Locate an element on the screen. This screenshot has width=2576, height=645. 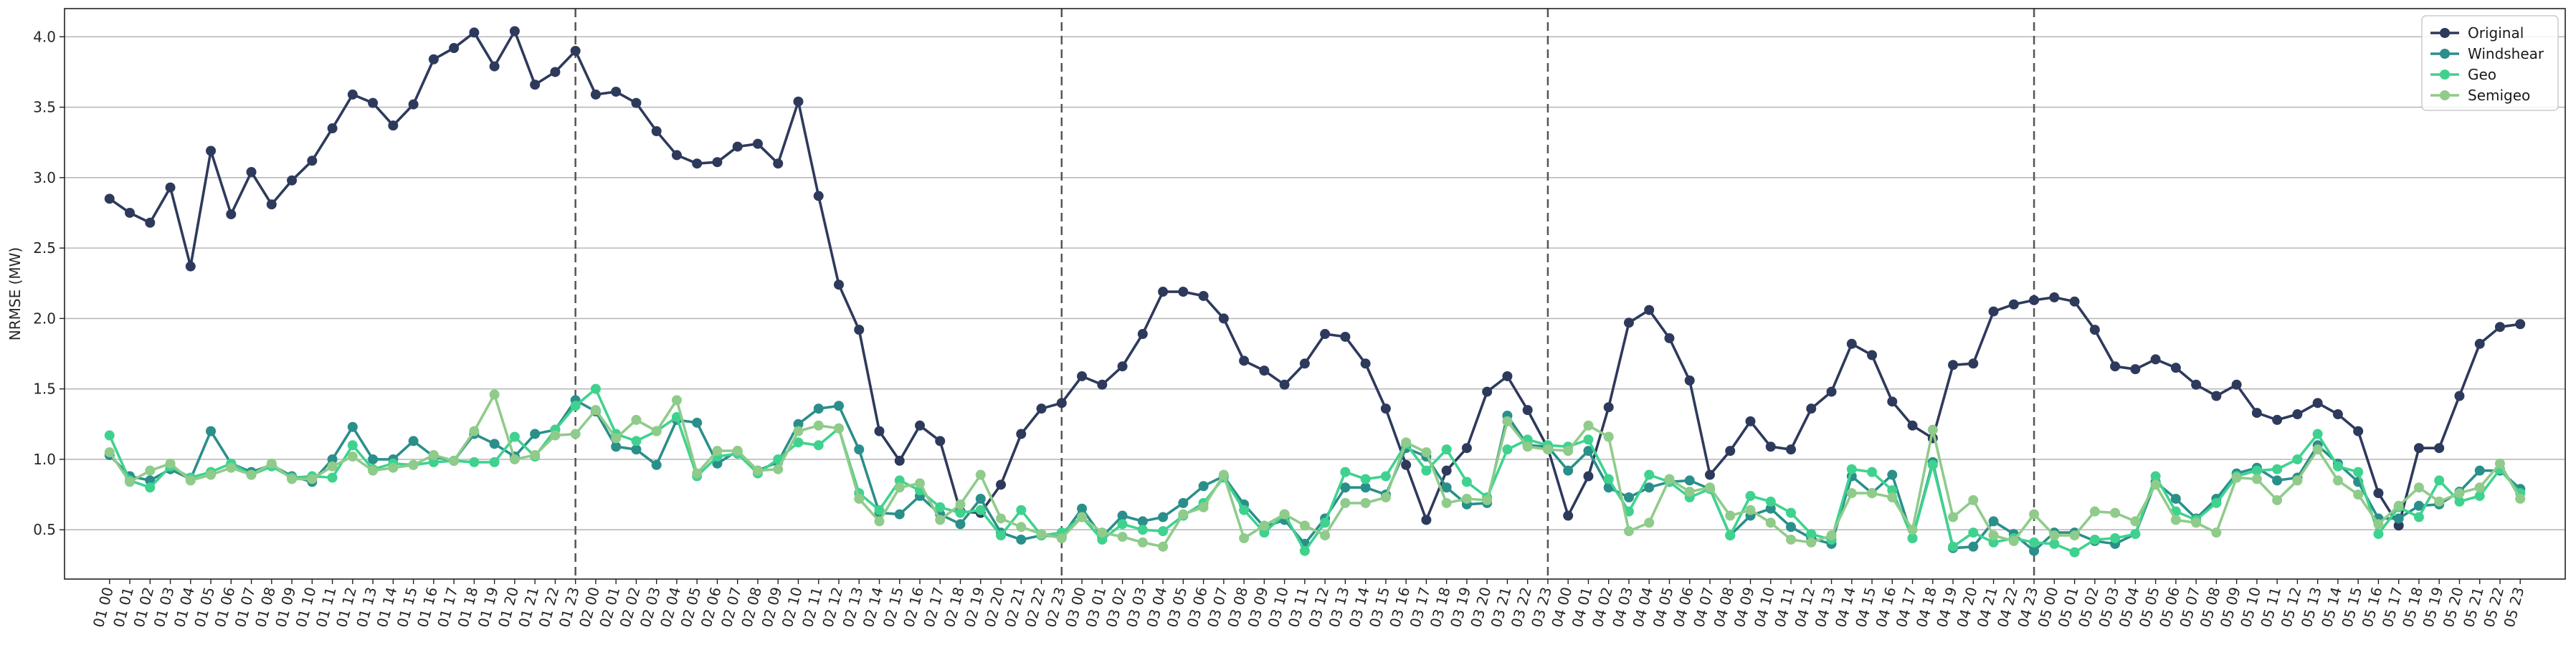
legend: Original Windshear Geo Semigeo is located at coordinates (2490, 63).